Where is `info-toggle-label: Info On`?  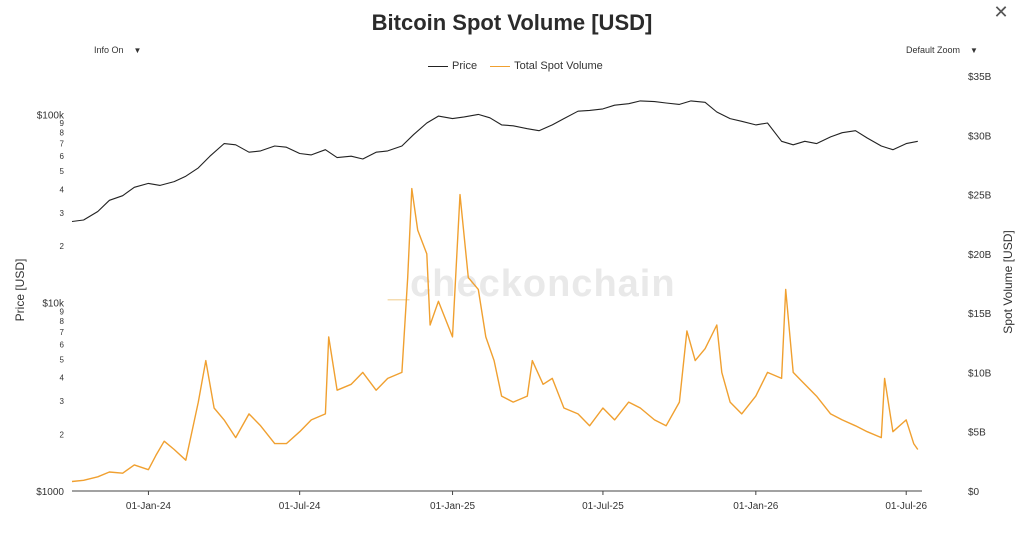 info-toggle-label: Info On is located at coordinates (109, 50).